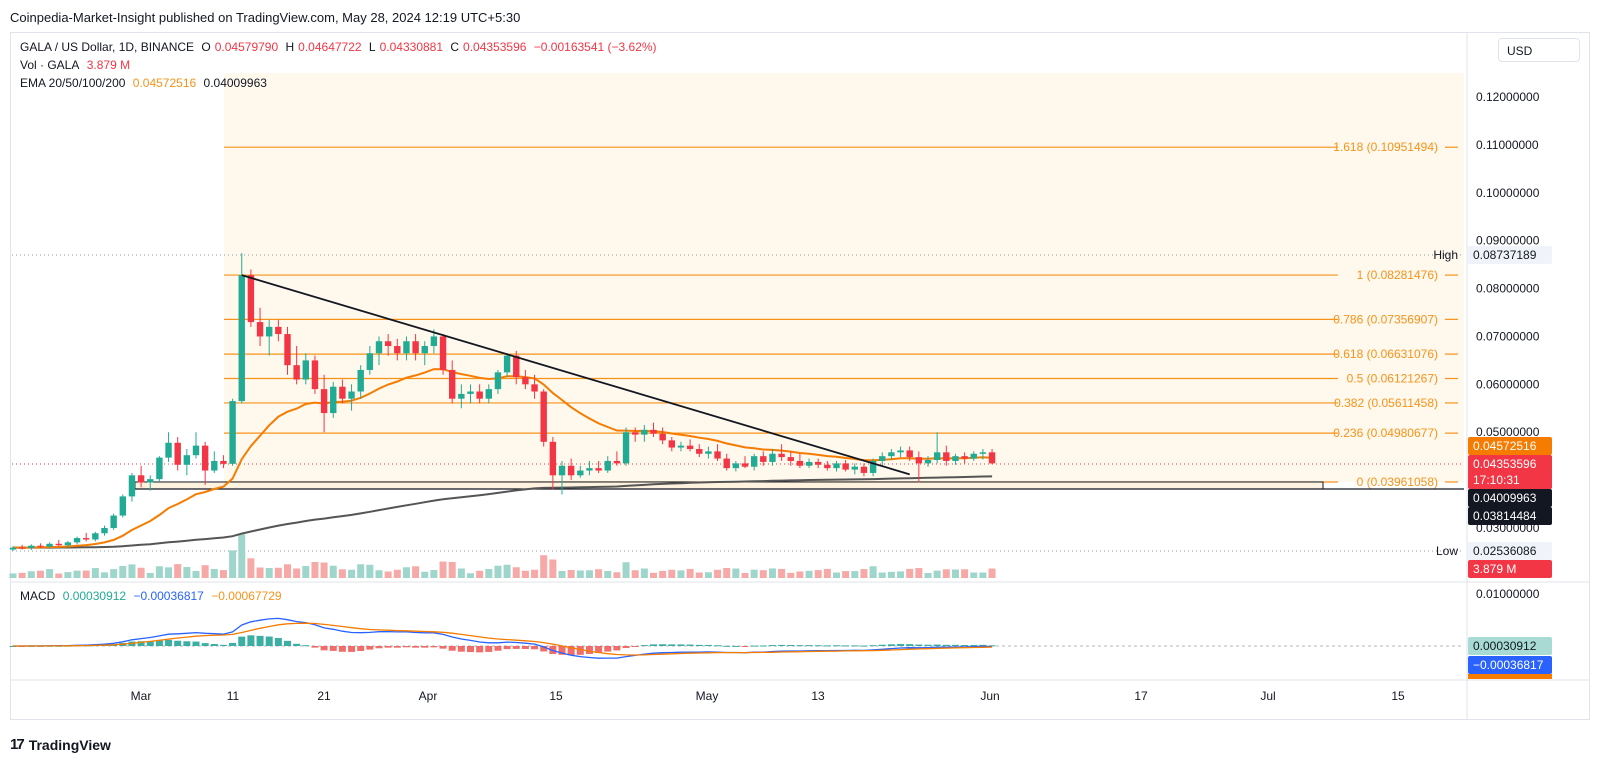 Image resolution: width=1600 pixels, height=764 pixels. I want to click on macd-signal-value: −0.00067729, so click(246, 596).